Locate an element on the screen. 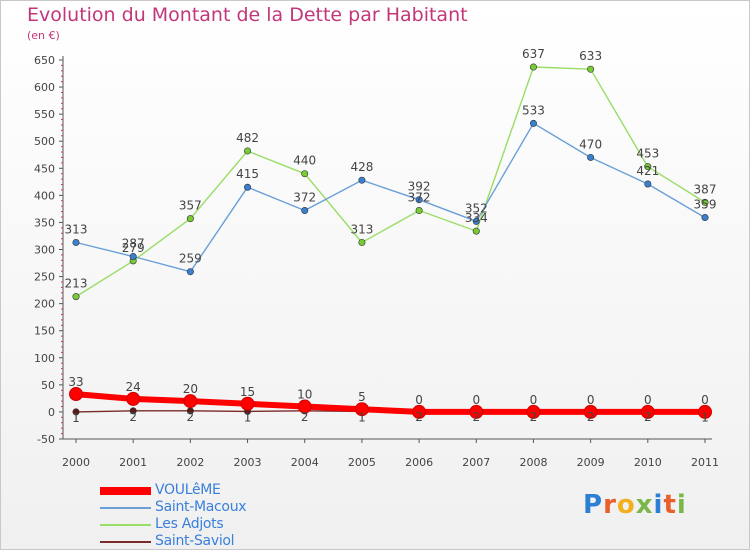 The height and width of the screenshot is (550, 750). data-label: 359 is located at coordinates (705, 205).